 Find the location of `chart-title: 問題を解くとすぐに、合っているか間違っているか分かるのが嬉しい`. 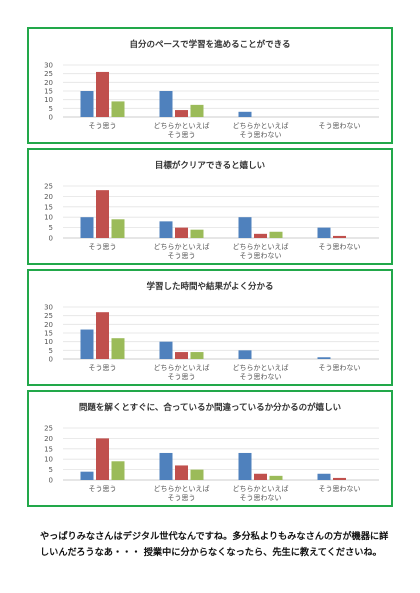

chart-title: 問題を解くとすぐに、合っているか間違っているか分かるのが嬉しい is located at coordinates (210, 407).